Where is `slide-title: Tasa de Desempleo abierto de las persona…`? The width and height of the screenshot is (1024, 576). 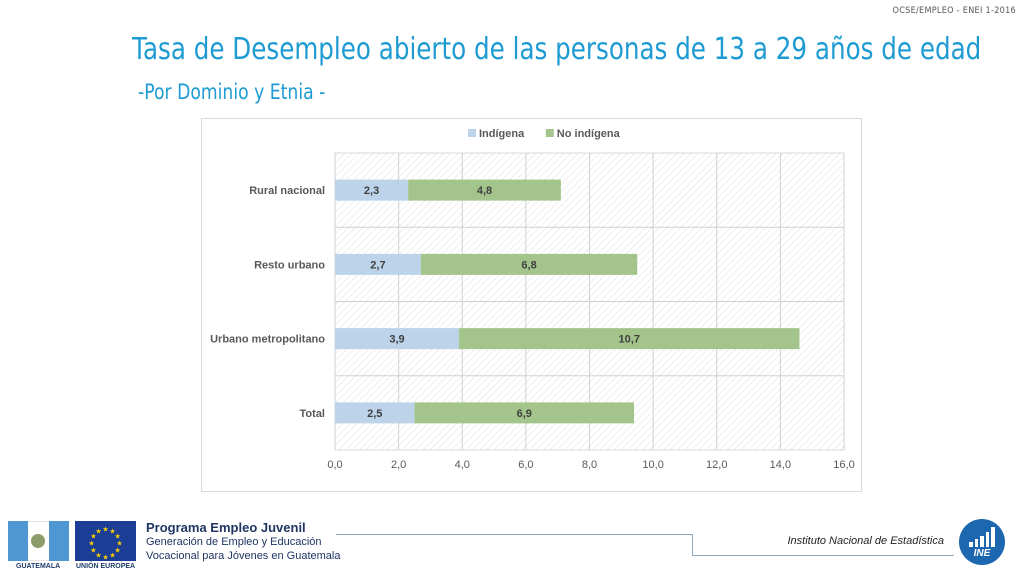
slide-title: Tasa de Desempleo abierto de las persona… is located at coordinates (557, 49).